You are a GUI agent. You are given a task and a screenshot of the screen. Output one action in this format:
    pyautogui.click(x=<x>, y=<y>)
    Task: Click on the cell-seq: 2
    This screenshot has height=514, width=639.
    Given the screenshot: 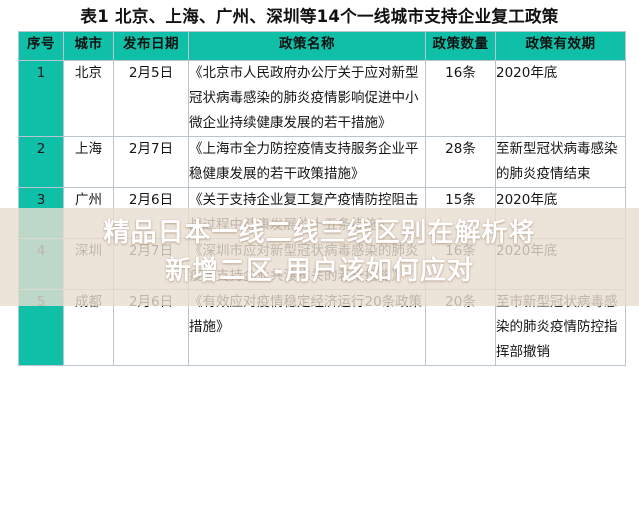 What is the action you would take?
    pyautogui.click(x=41, y=162)
    